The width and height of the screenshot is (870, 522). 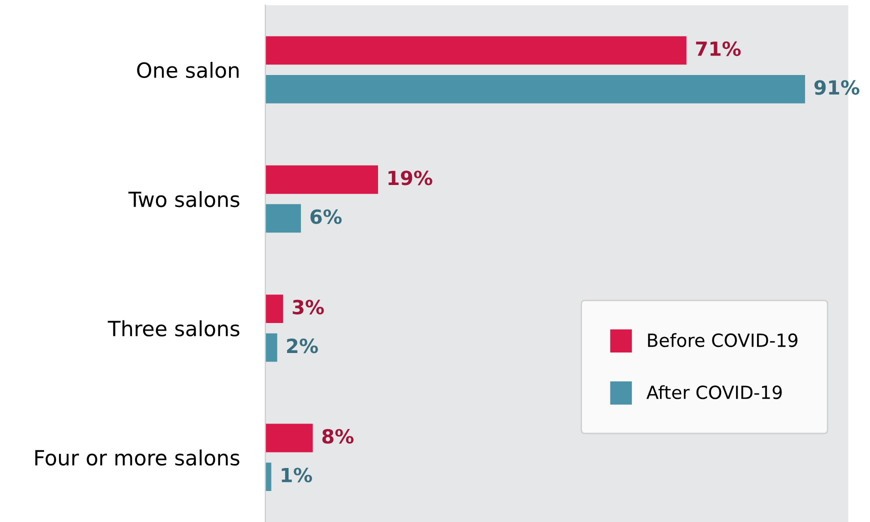 What do you see at coordinates (297, 475) in the screenshot?
I see `data-label: 1%` at bounding box center [297, 475].